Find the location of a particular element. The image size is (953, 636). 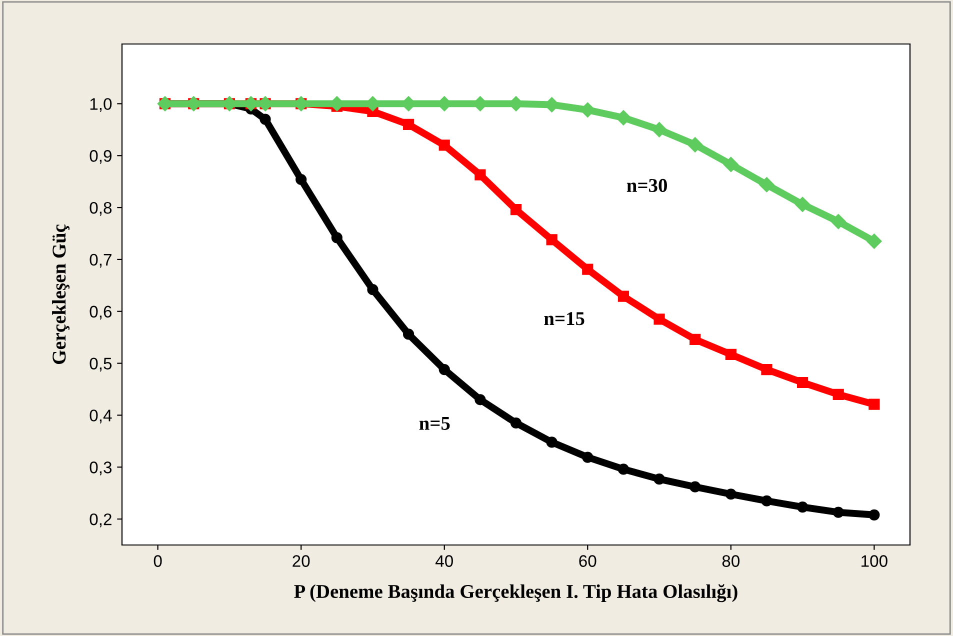

y-tick-label: 1,0 is located at coordinates (101, 105).